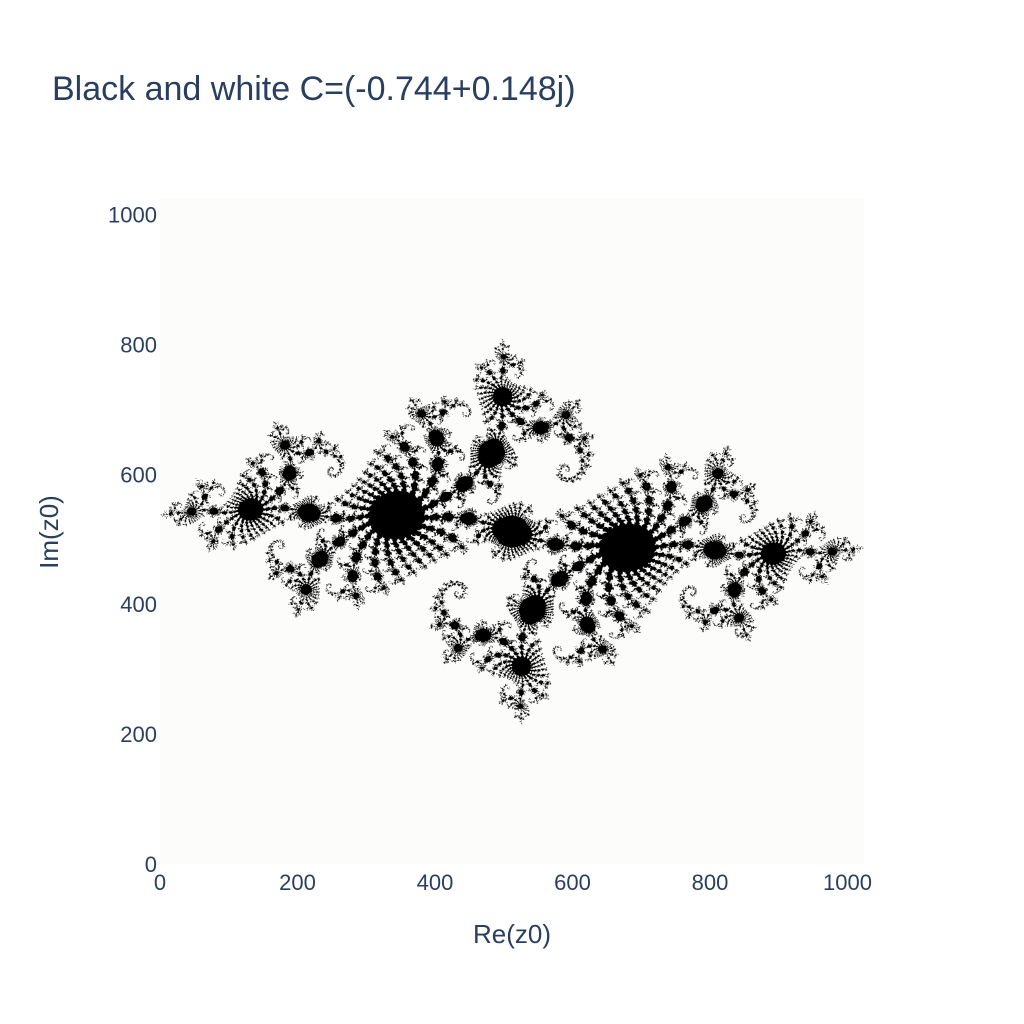 Image resolution: width=1024 pixels, height=1024 pixels. I want to click on x-tick-label: 800, so click(710, 882).